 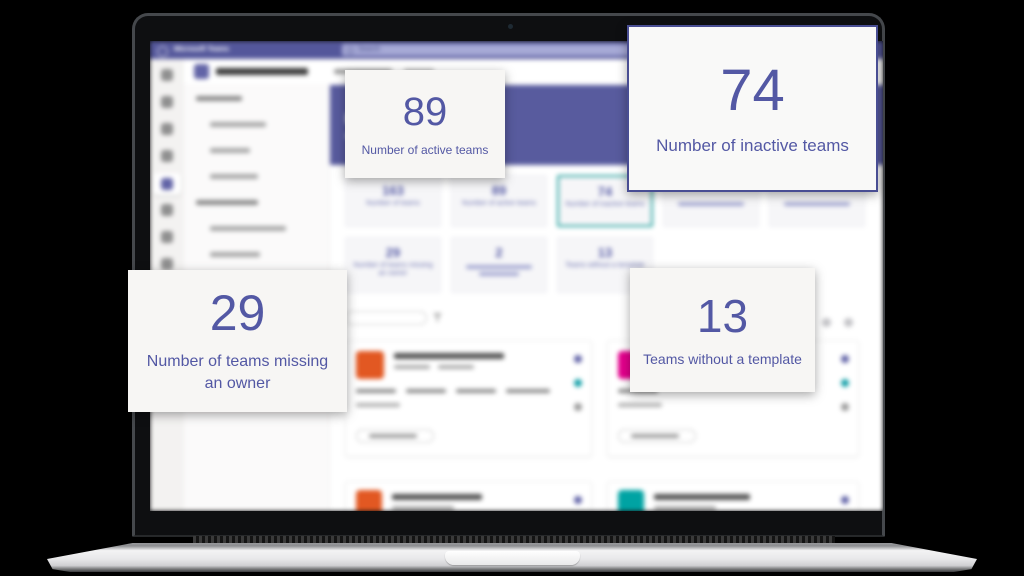 I want to click on rail-chat-icon, so click(x=167, y=102).